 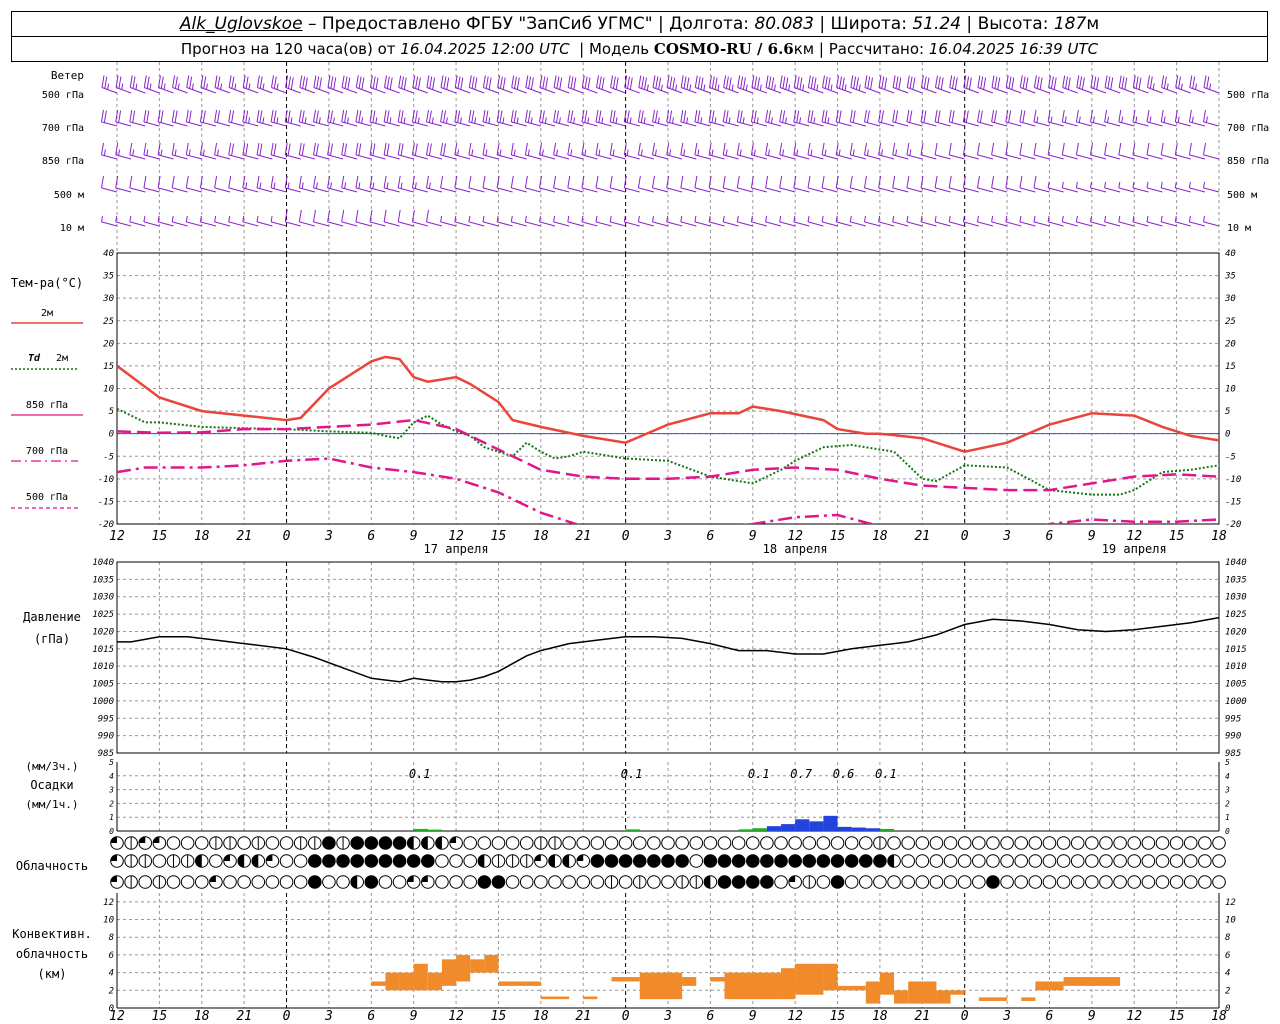 I want to click on wind-barbs-group, so click(x=660, y=151).